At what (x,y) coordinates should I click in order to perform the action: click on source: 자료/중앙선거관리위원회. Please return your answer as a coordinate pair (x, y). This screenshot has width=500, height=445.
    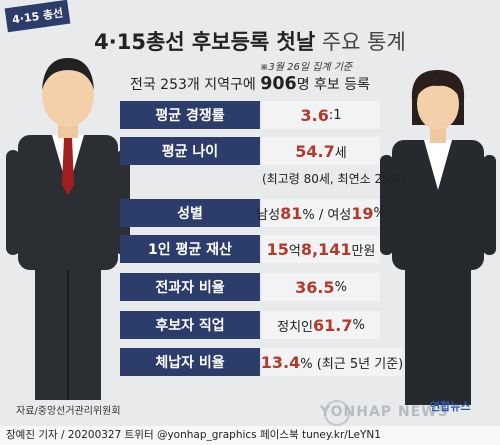
    Looking at the image, I should click on (68, 411).